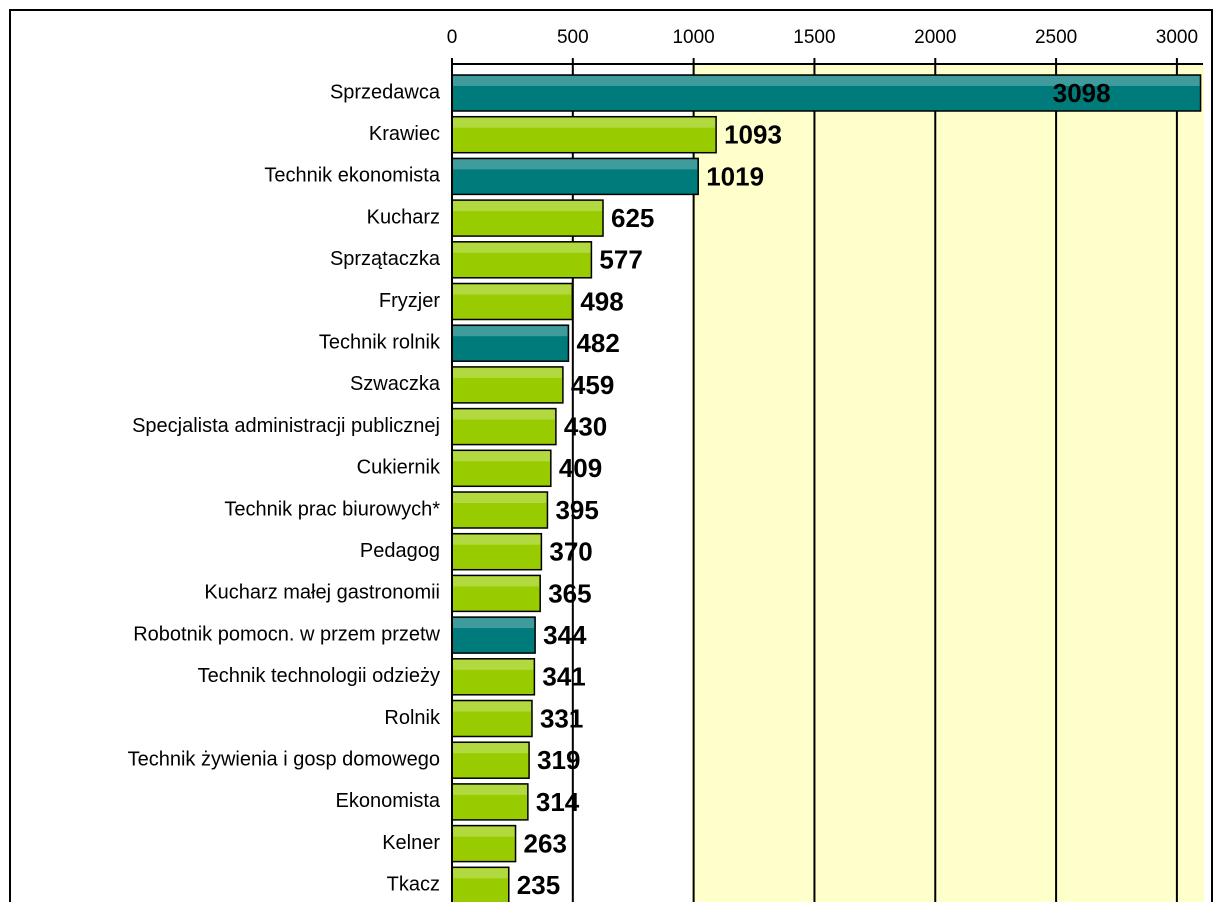  What do you see at coordinates (585, 426) in the screenshot?
I see `data-label: 430` at bounding box center [585, 426].